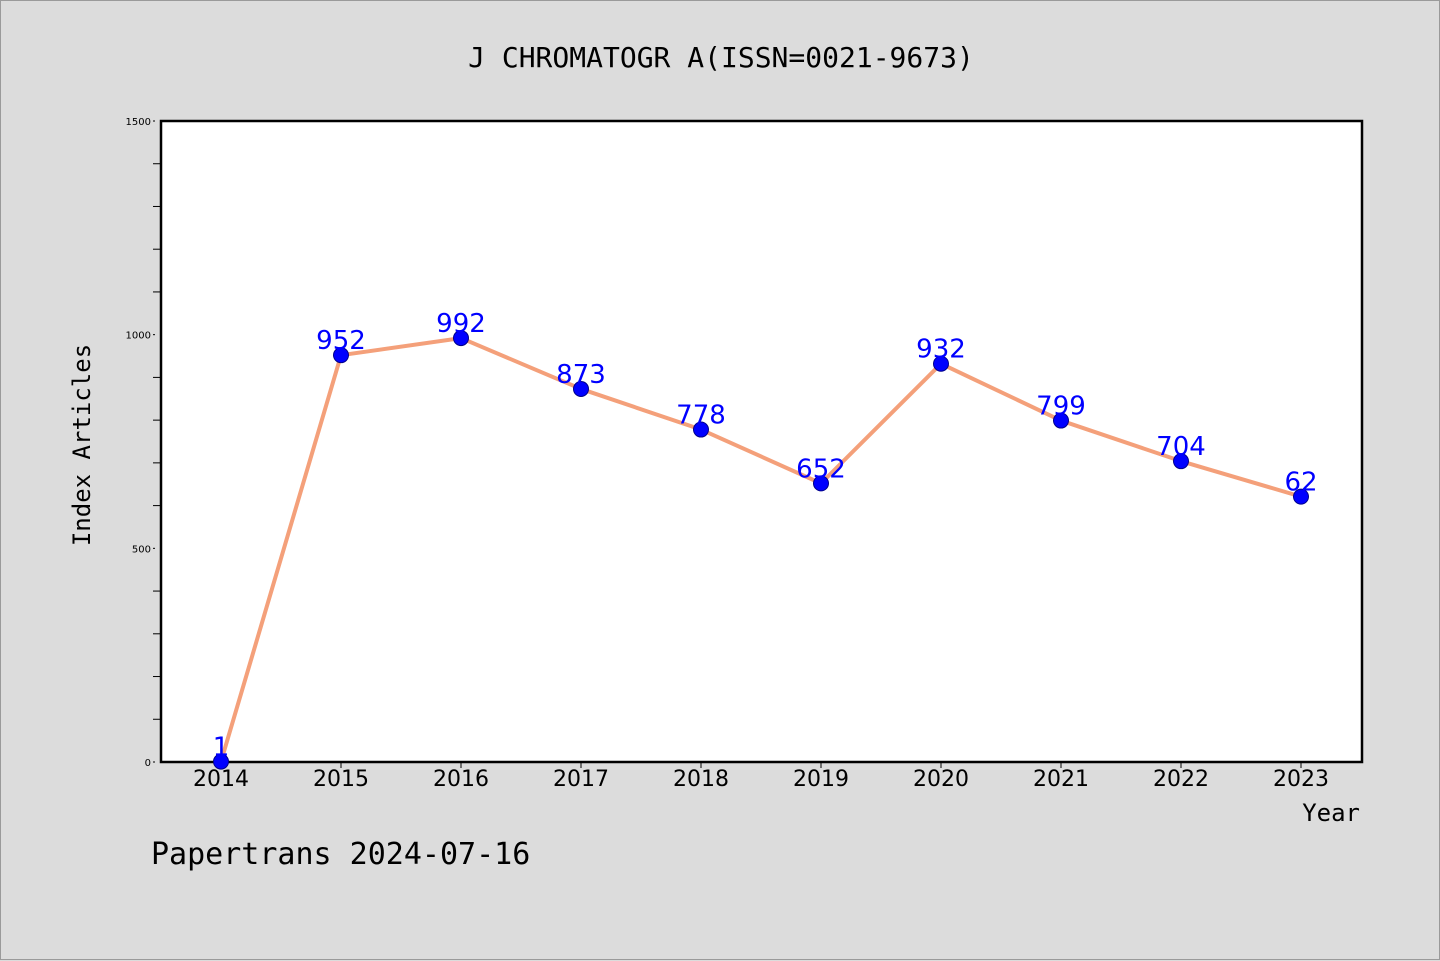 Image resolution: width=1440 pixels, height=961 pixels. What do you see at coordinates (1301, 779) in the screenshot?
I see `x-tick-label: 2023` at bounding box center [1301, 779].